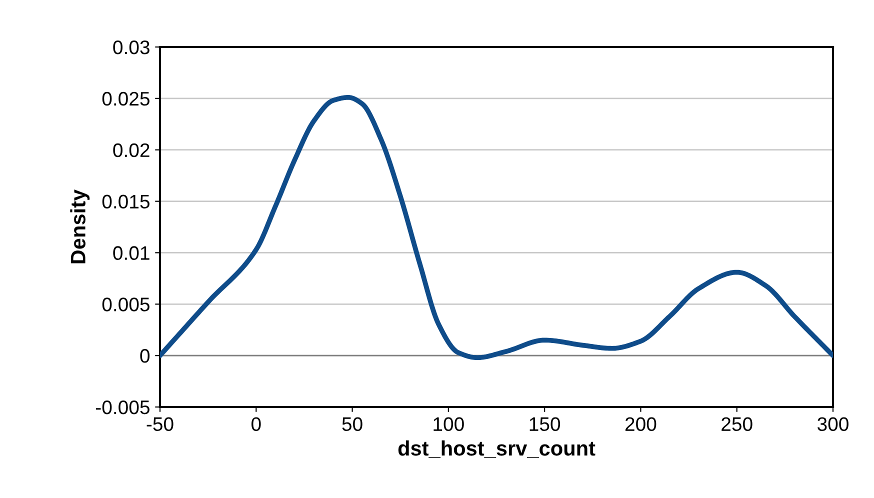  I want to click on x-tick-label: 0, so click(256, 424).